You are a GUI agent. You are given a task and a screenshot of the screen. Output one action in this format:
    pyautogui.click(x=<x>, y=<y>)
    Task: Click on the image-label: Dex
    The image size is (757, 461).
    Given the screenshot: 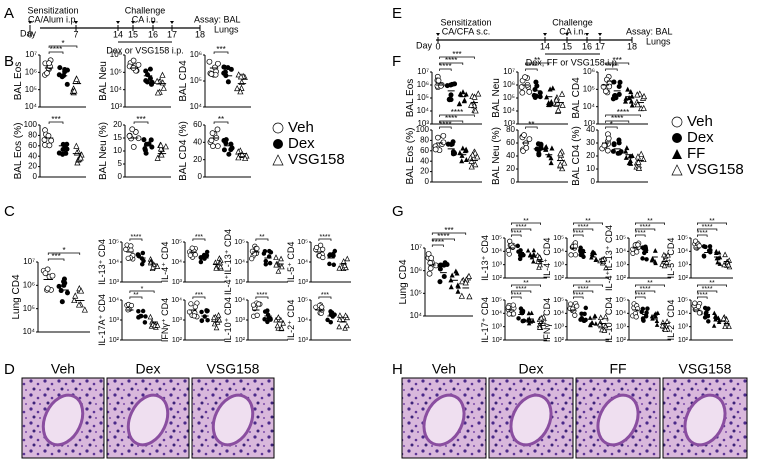 What is the action you would take?
    pyautogui.click(x=148, y=369)
    